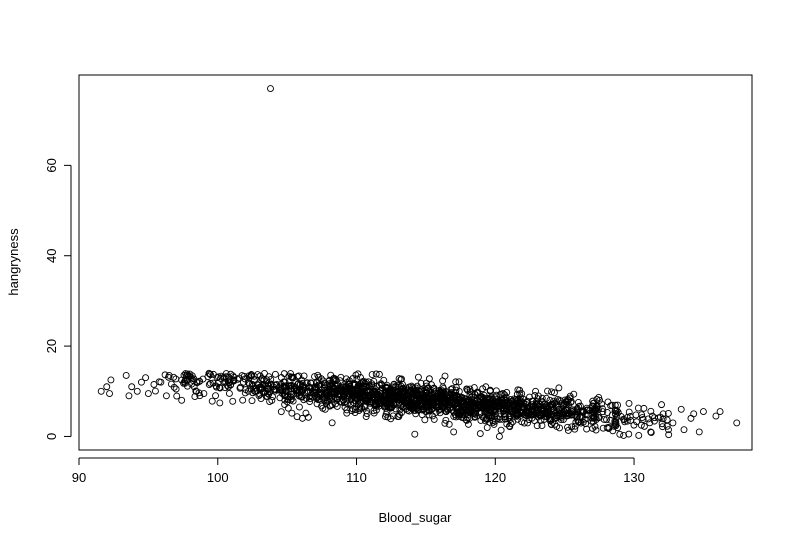 The image size is (794, 545). I want to click on y-axis-label: hangryness, so click(13, 262).